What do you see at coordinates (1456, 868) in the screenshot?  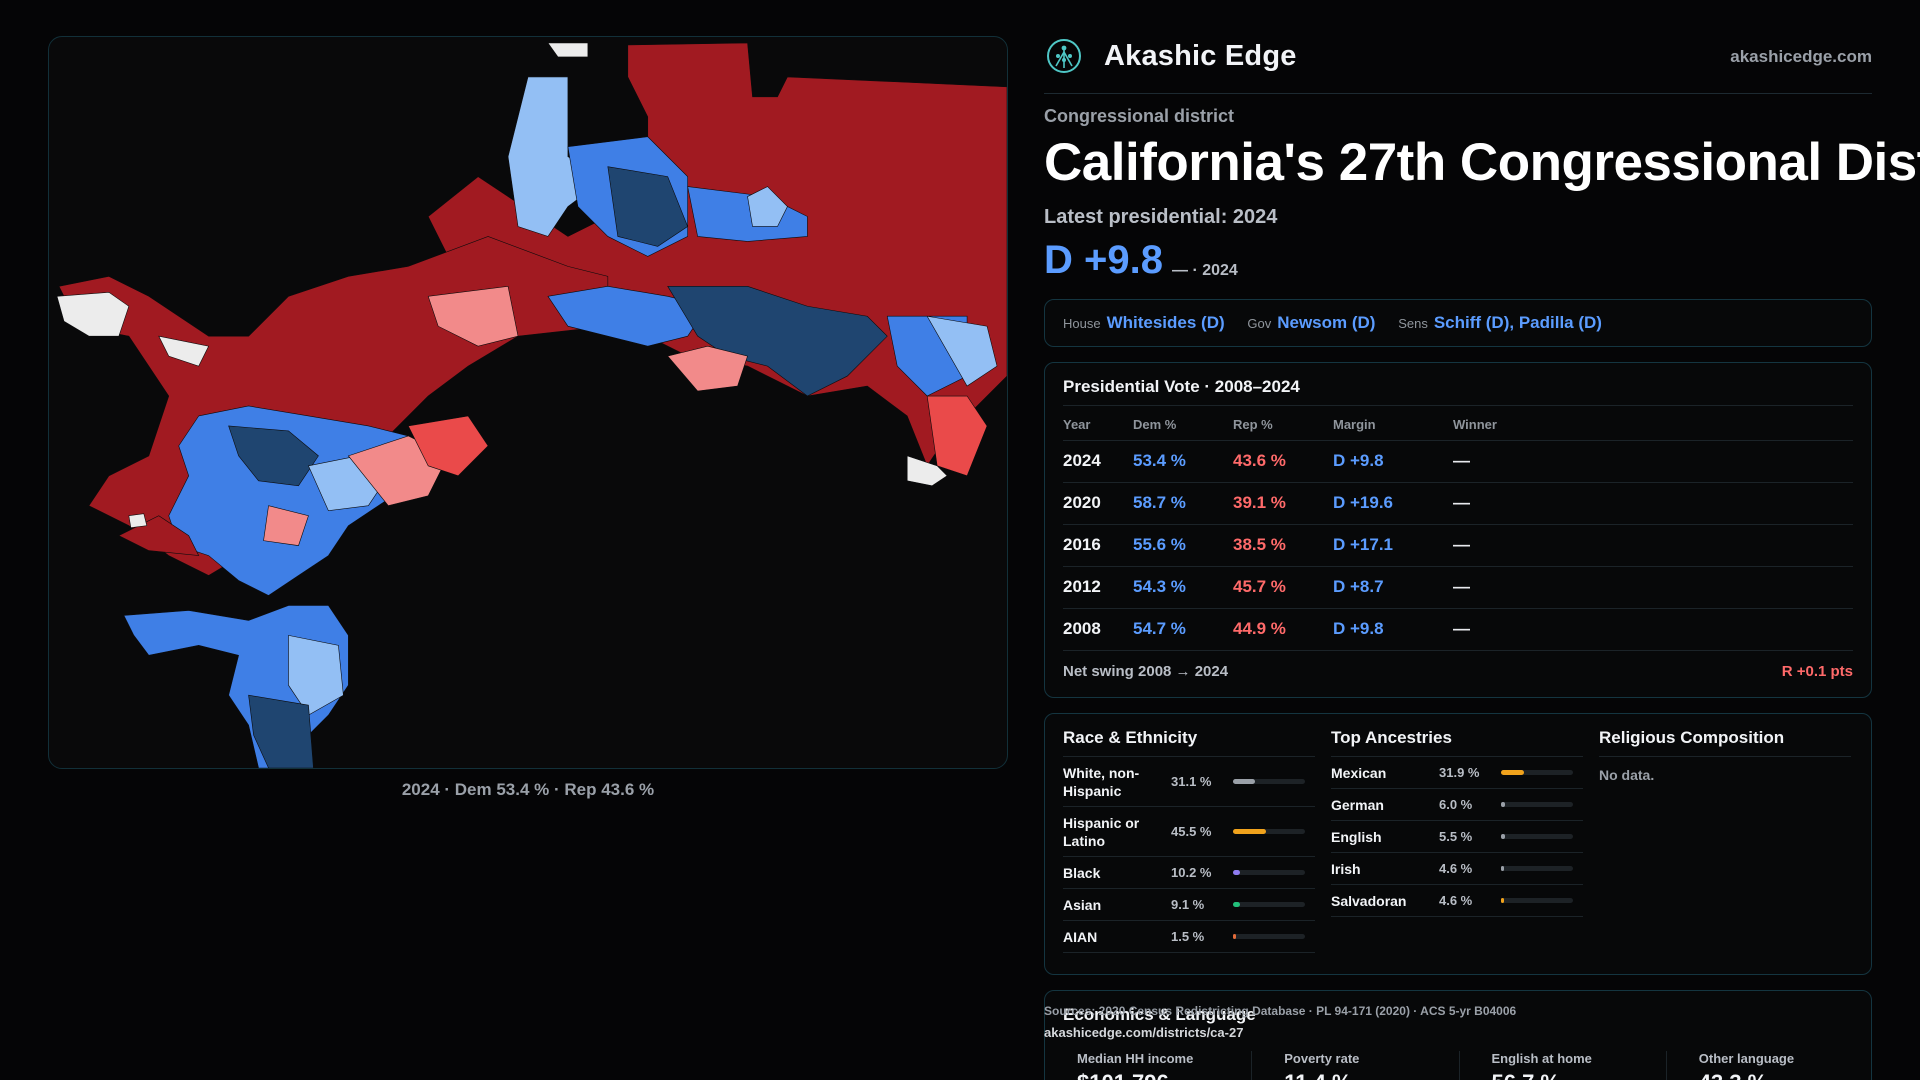 I see `demographic-pct: 4.6 %` at bounding box center [1456, 868].